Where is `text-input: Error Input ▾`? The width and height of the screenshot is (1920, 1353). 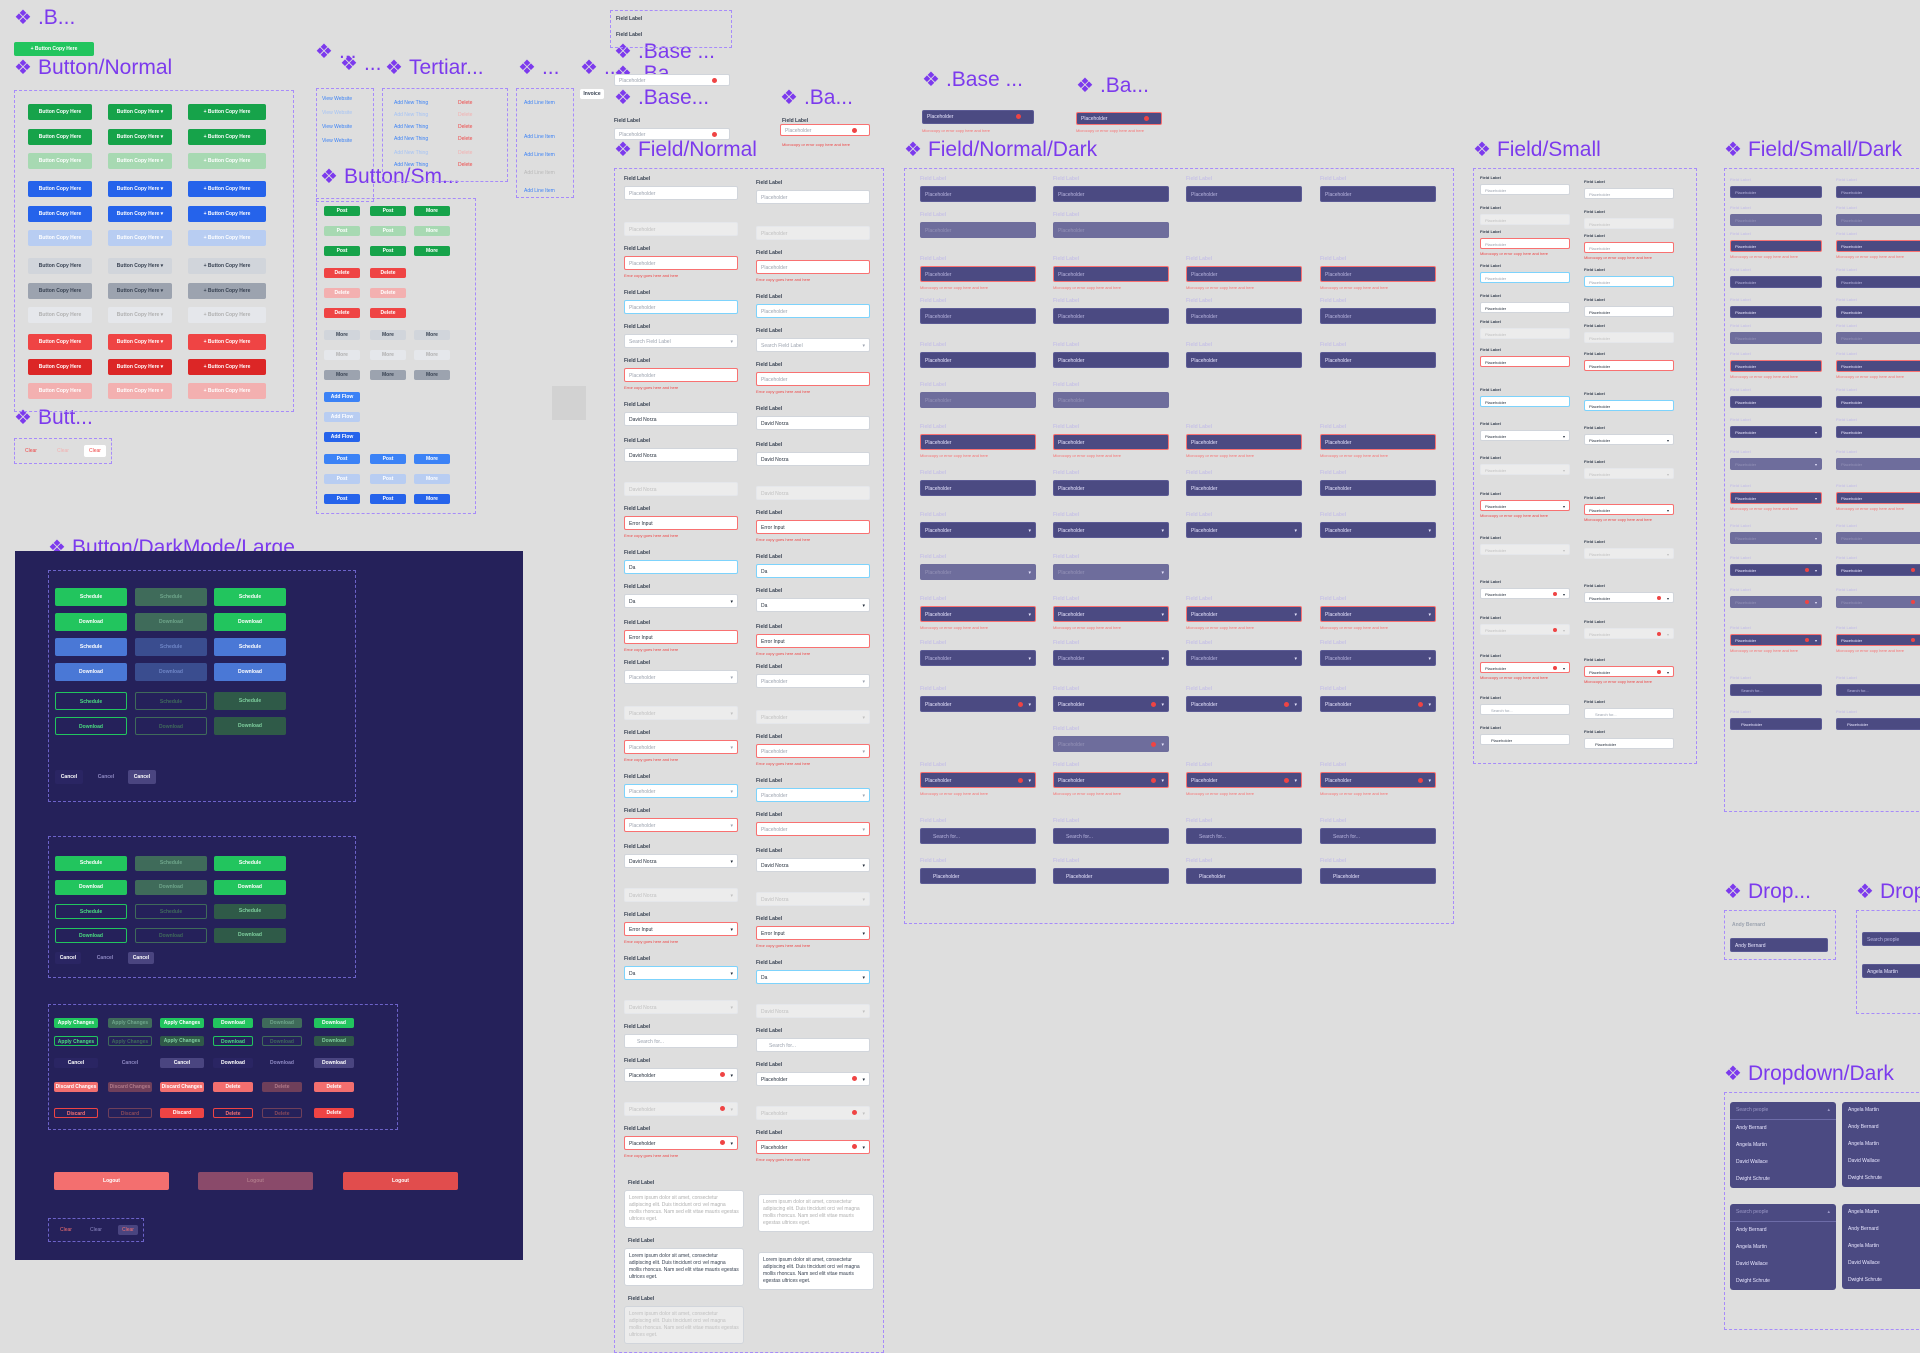 text-input: Error Input ▾ is located at coordinates (681, 929).